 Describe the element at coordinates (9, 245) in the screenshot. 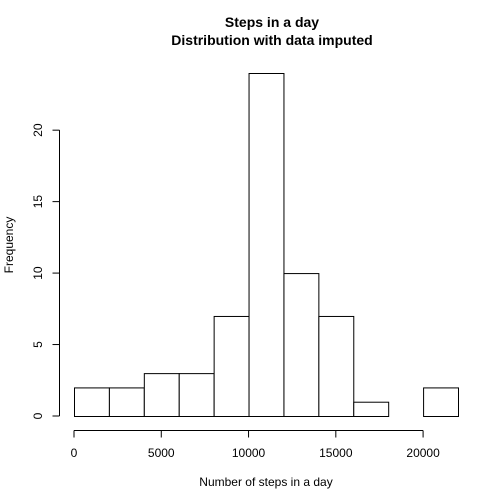

I see `y-axis-title: Frequency` at that location.